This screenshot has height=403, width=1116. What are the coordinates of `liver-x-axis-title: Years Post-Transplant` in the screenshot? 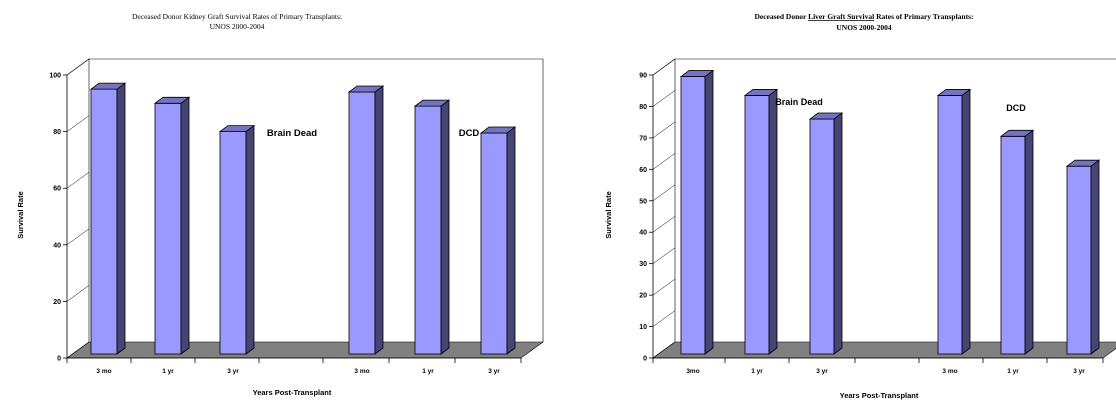 It's located at (879, 395).